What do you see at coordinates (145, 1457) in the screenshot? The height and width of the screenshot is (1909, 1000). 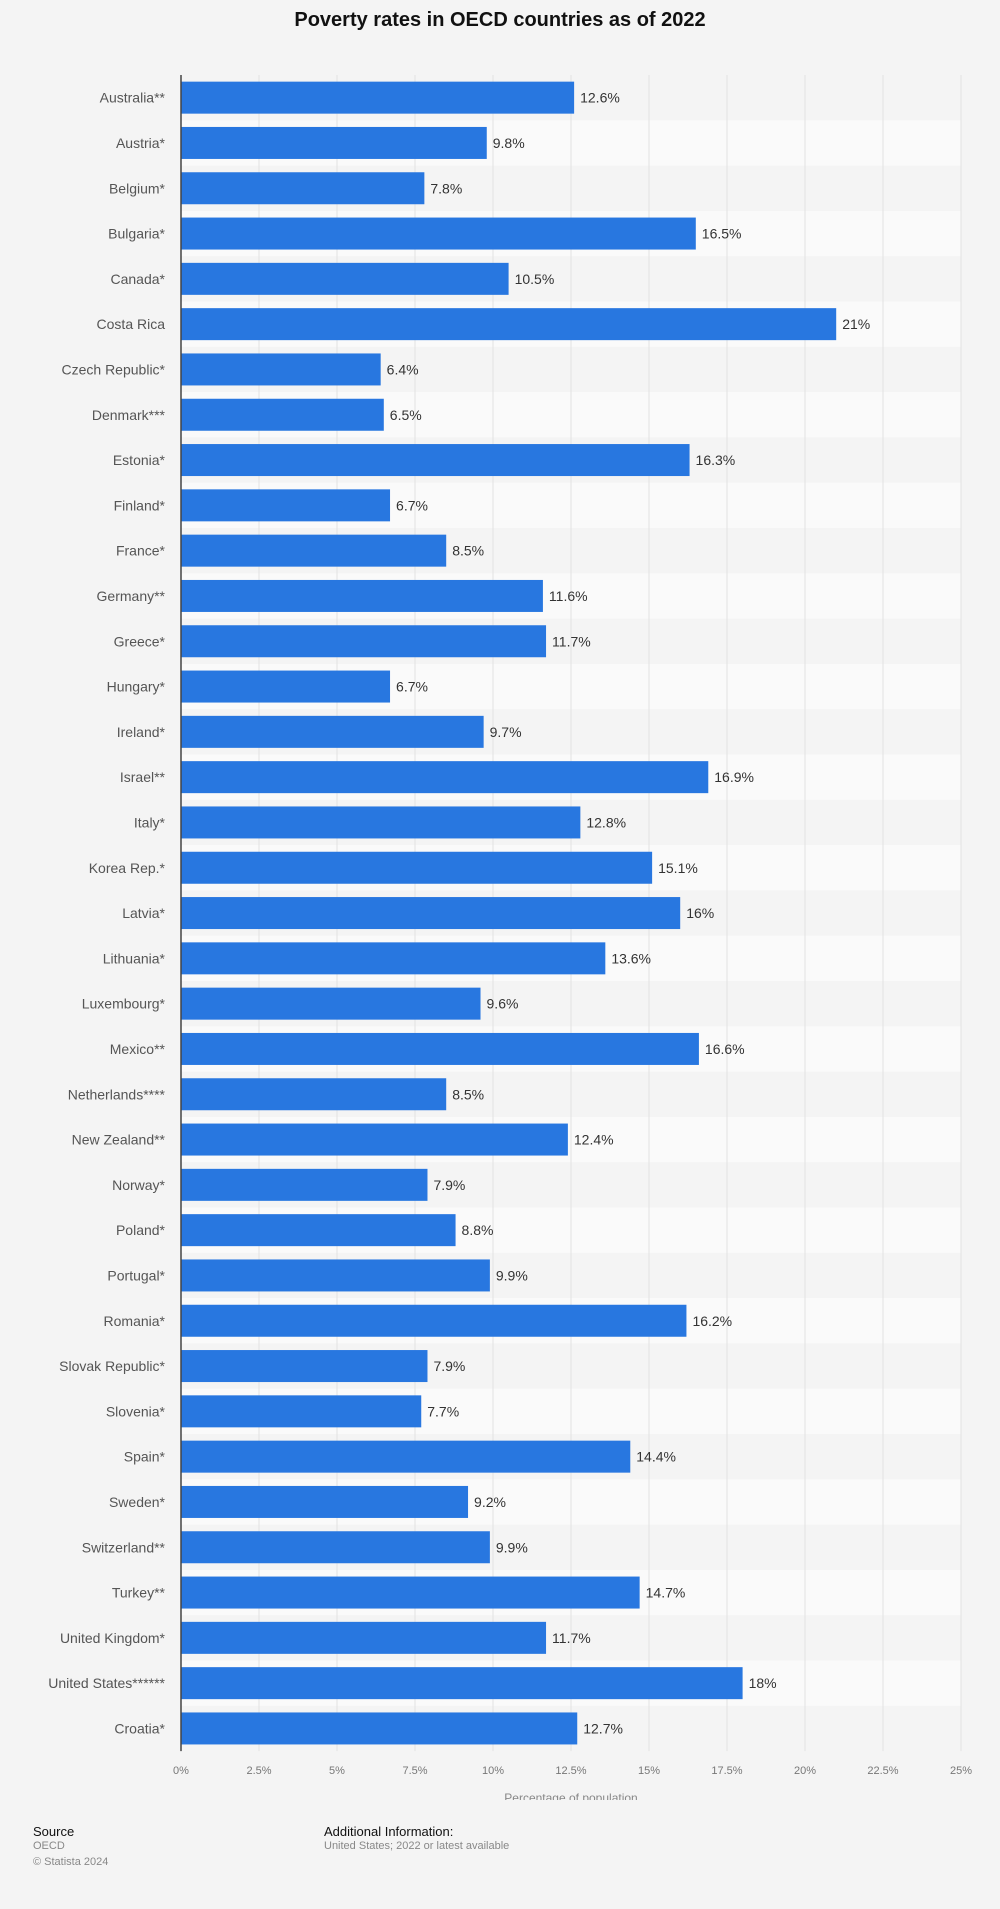 I see `category-label: Spain*` at bounding box center [145, 1457].